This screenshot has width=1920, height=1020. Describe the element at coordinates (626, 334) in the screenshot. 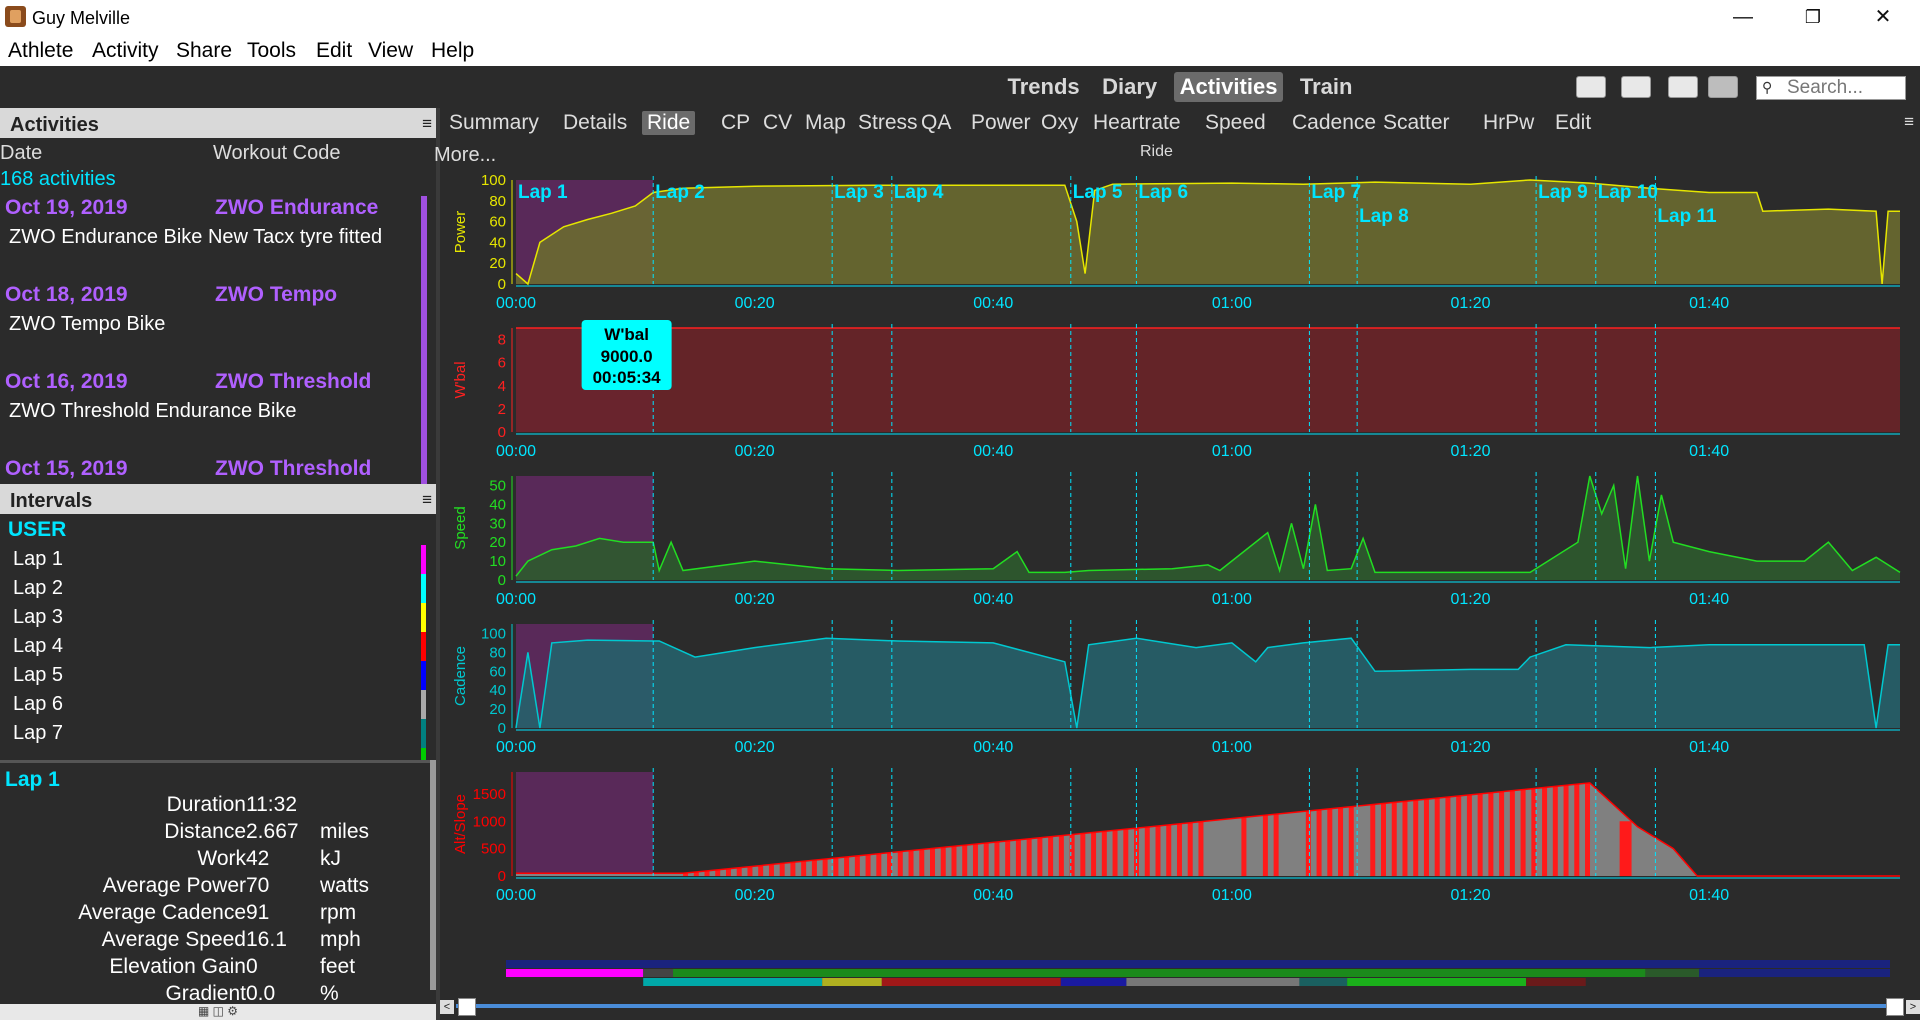

I see `tooltip-title: W'bal` at that location.